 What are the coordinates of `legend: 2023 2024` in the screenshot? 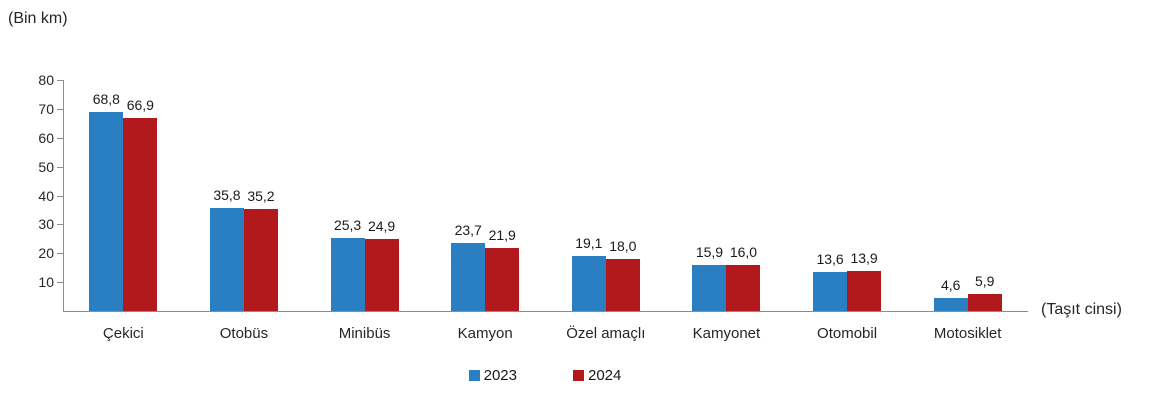 It's located at (545, 375).